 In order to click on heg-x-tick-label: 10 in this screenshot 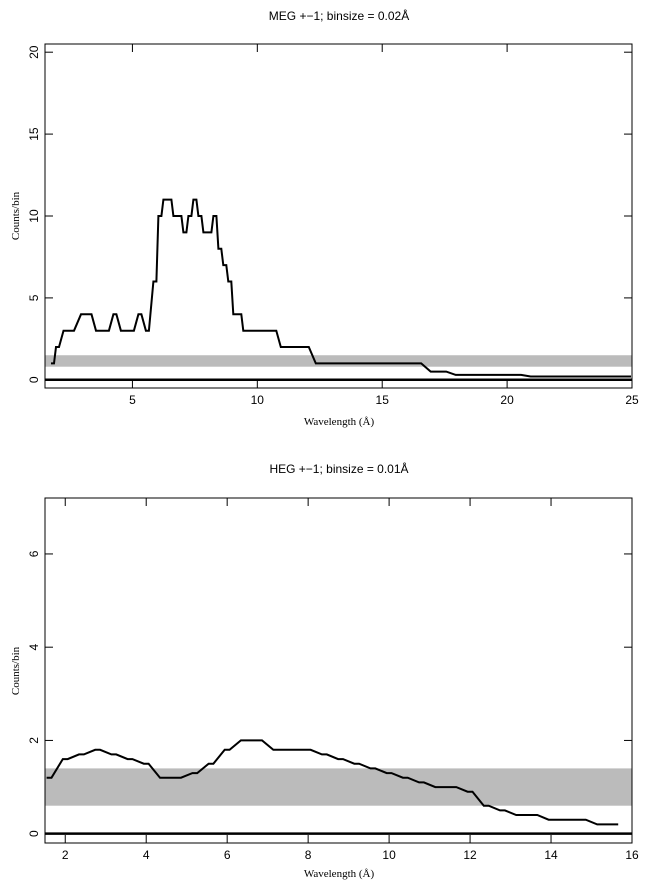, I will do `click(389, 855)`.